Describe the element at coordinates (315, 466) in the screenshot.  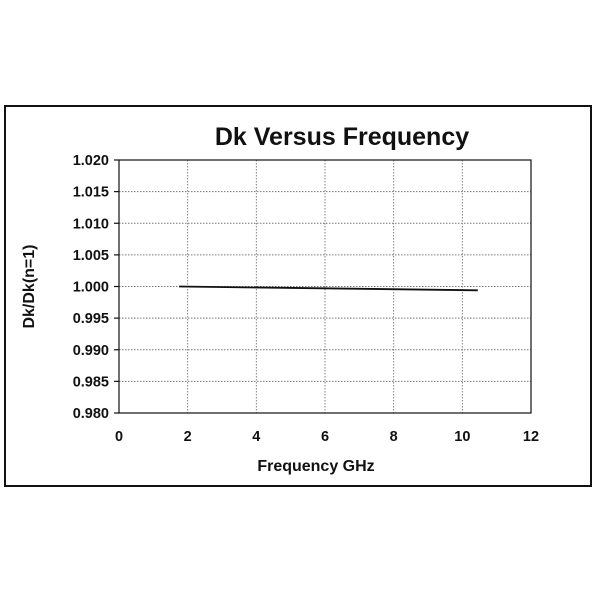
I see `x-axis-label: Frequency GHz` at that location.